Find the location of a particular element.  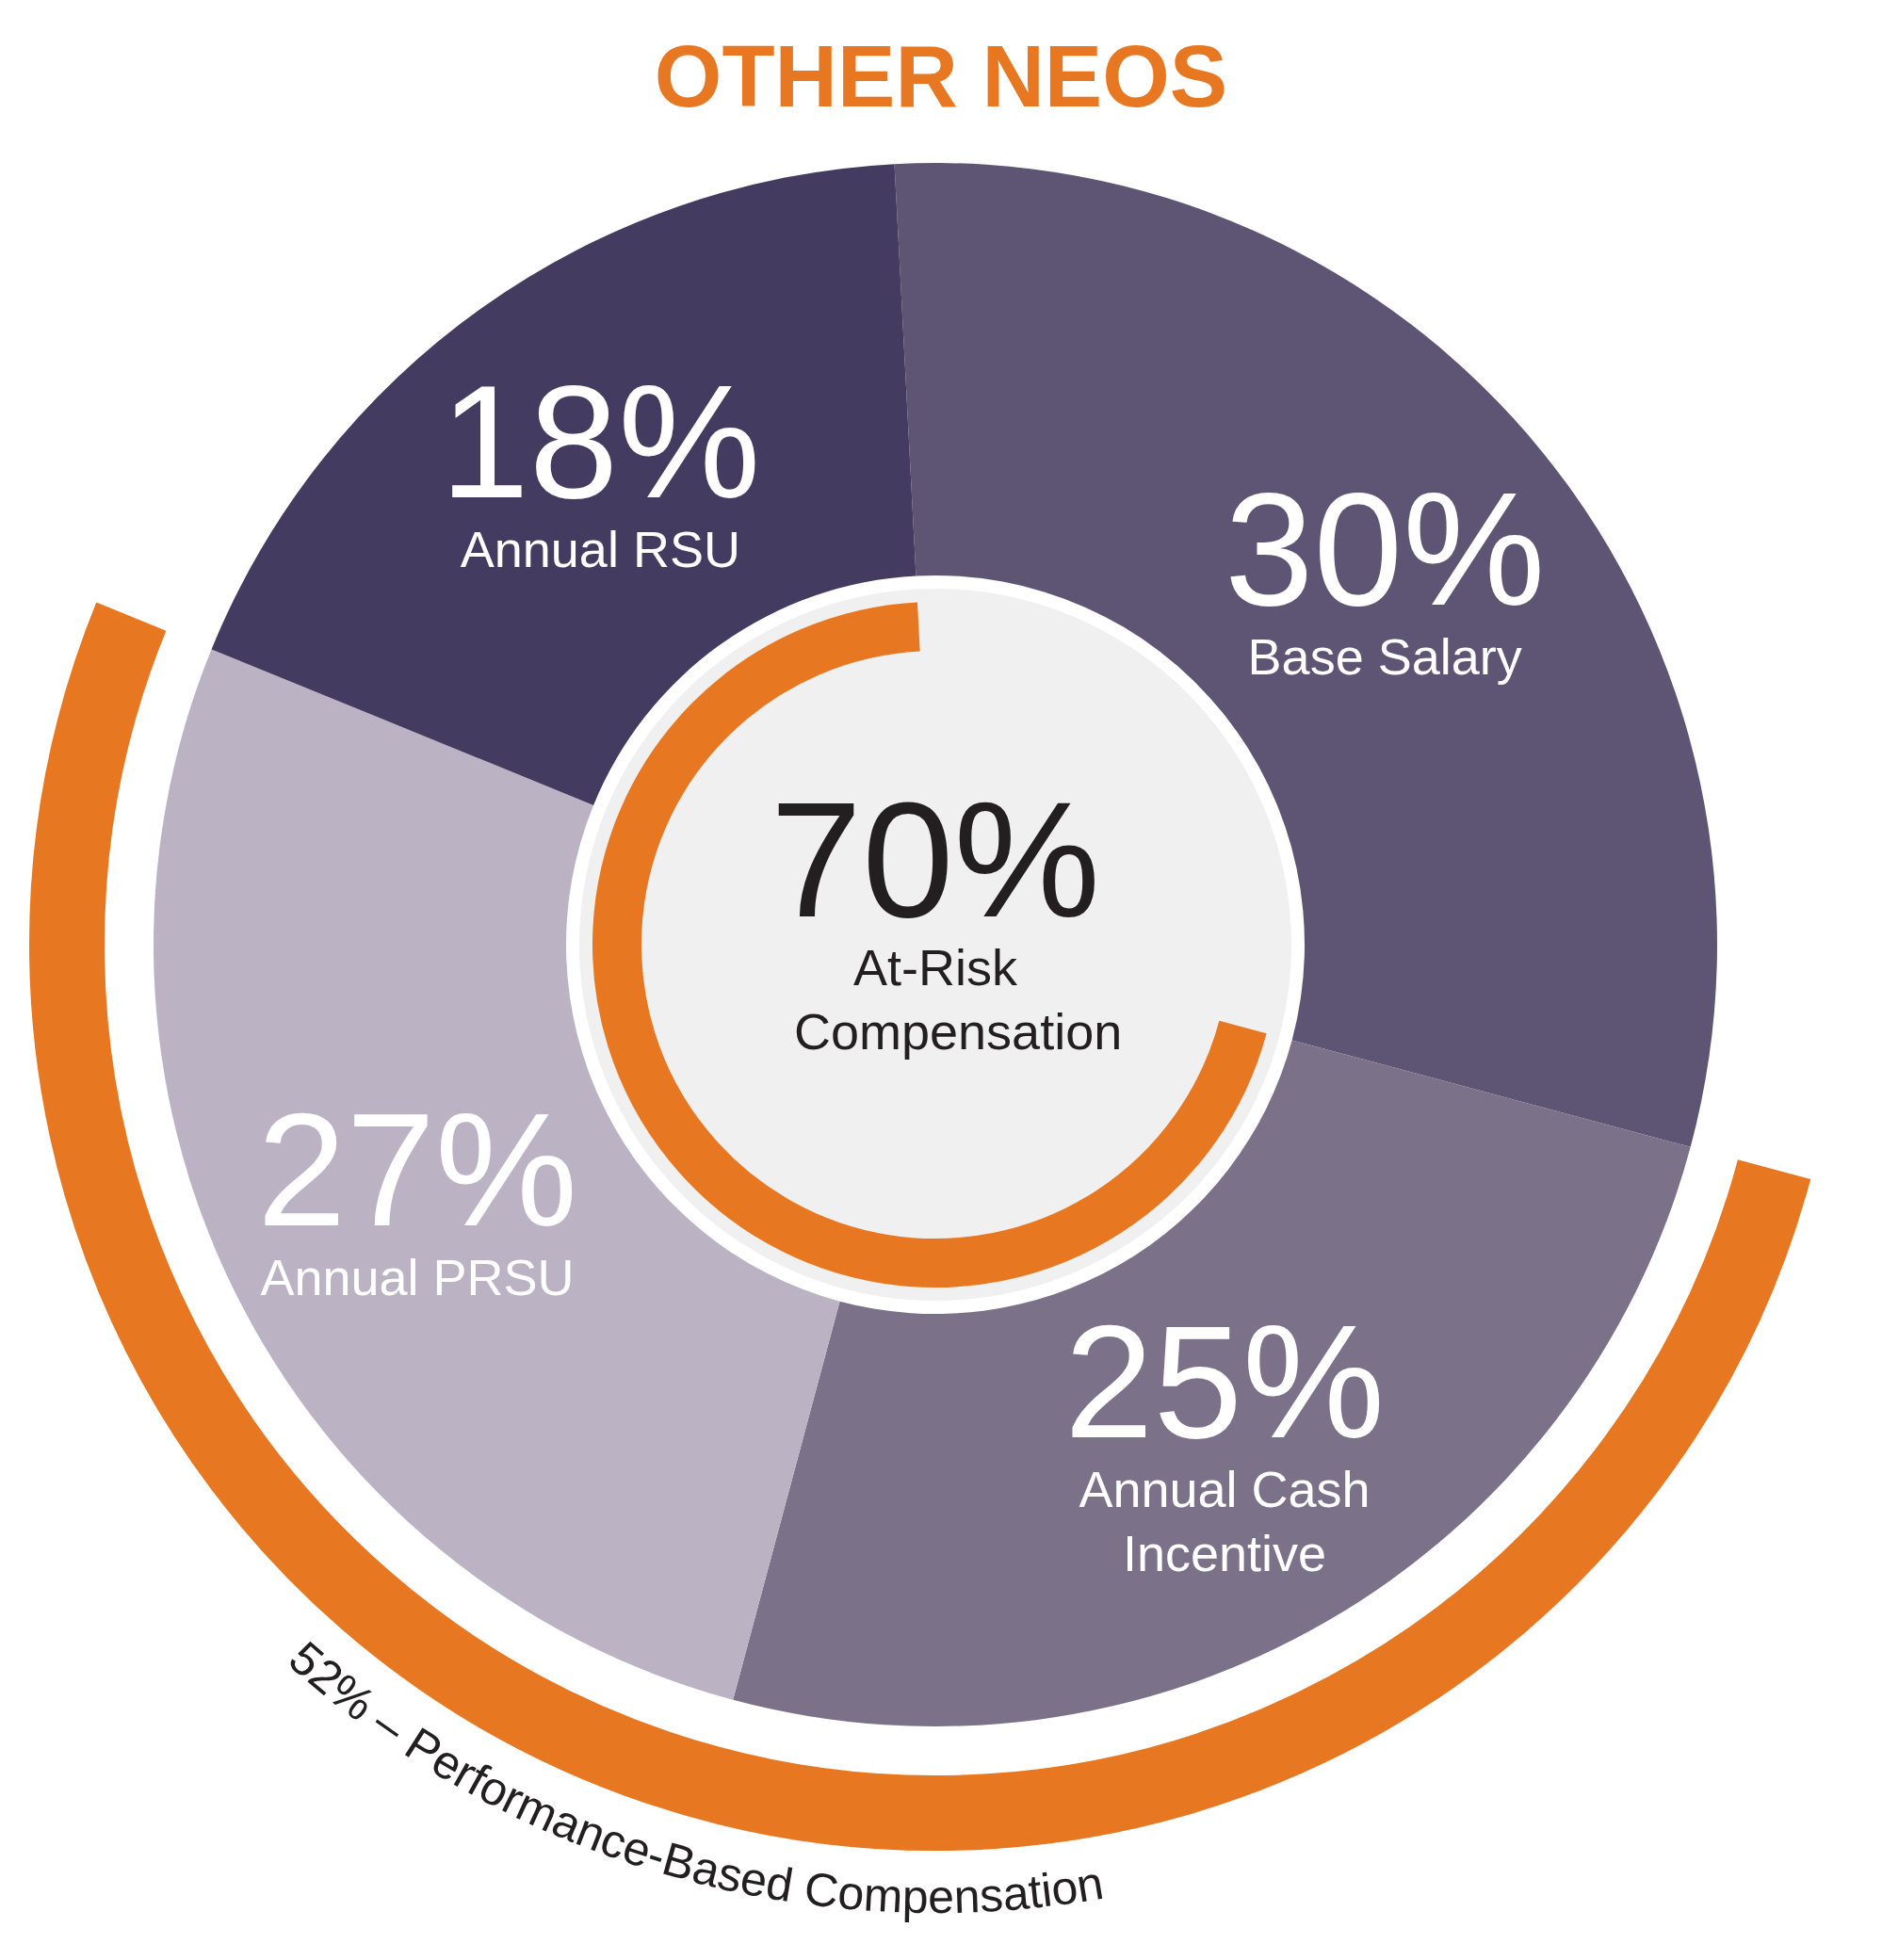

text: At-Risk Compensation is located at coordinates (958, 999).